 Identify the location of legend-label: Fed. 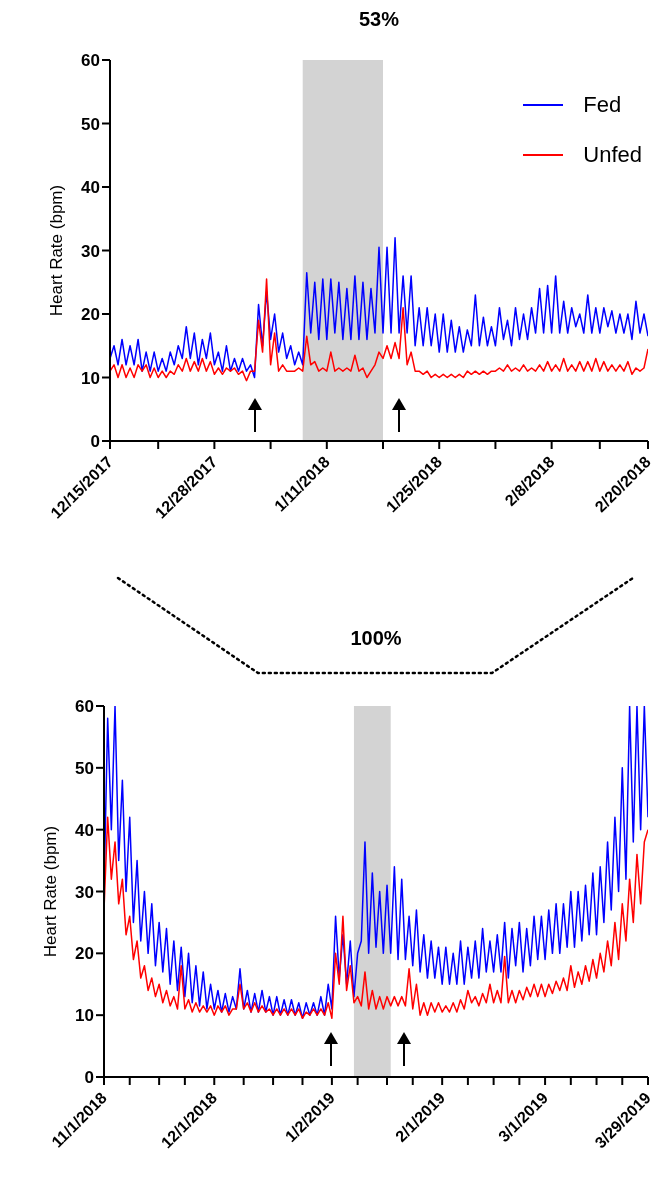
(602, 105).